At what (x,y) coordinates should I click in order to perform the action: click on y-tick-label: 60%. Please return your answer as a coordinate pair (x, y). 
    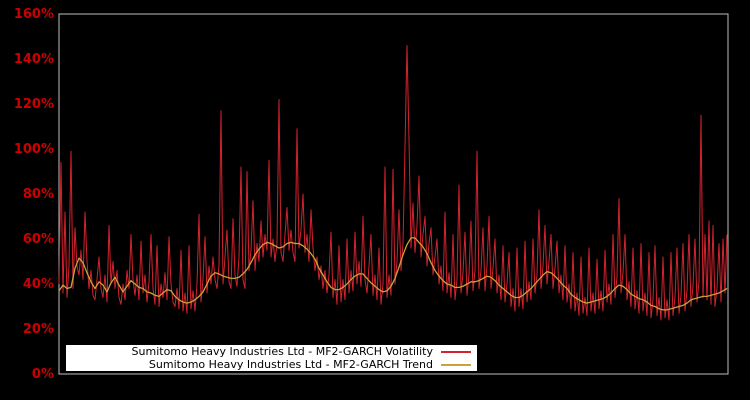
    Looking at the image, I should click on (38, 239).